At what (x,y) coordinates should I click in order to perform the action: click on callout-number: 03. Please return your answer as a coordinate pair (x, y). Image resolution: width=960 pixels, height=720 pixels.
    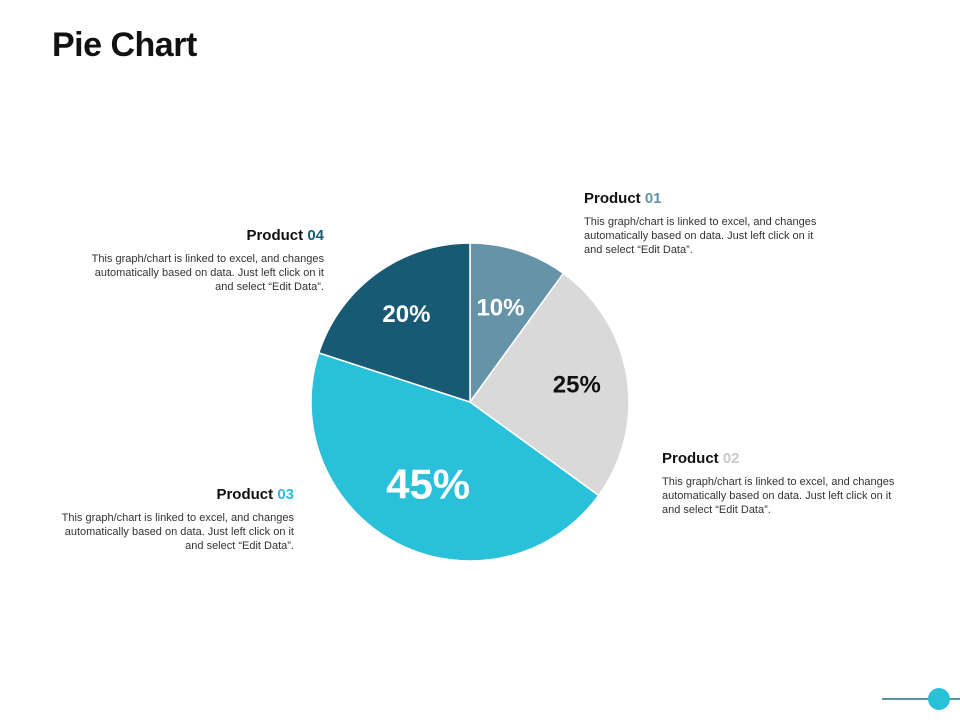
    Looking at the image, I should click on (285, 494).